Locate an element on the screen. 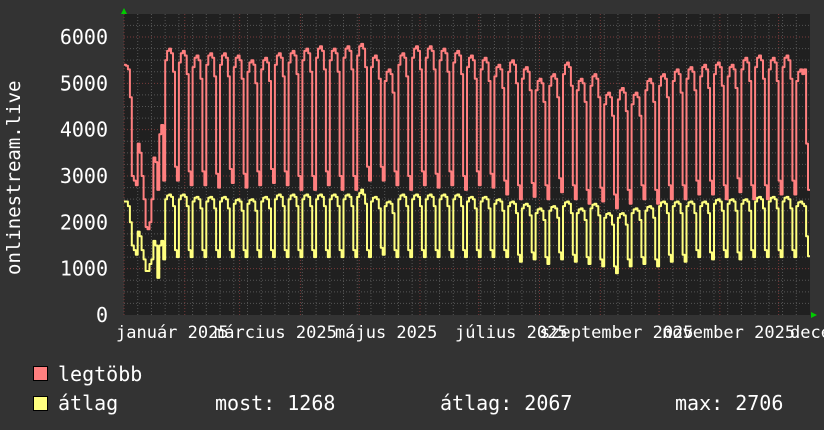 The width and height of the screenshot is (824, 430). x-tick-label: november 2025 is located at coordinates (728, 333).